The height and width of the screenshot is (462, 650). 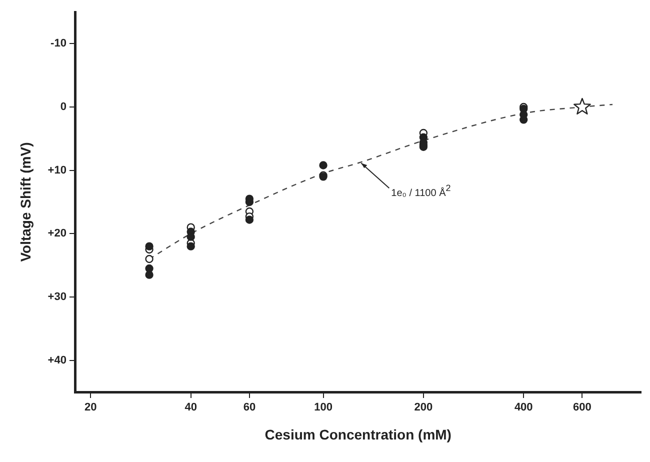 I want to click on x-axis-title: Cesium Concentration (mM), so click(x=358, y=434).